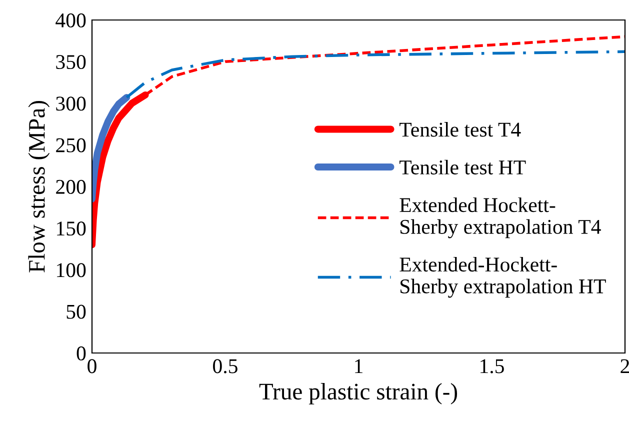  Describe the element at coordinates (81, 353) in the screenshot. I see `y-tick-label: 0` at that location.